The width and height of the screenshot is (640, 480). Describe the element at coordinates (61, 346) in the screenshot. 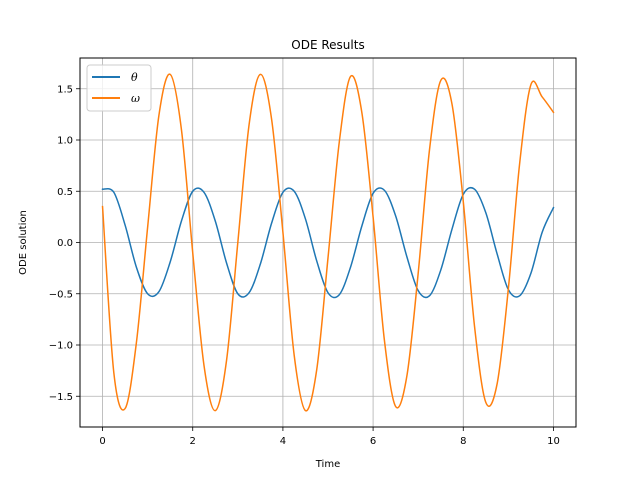

I see `y-tick-label: −1.0` at that location.